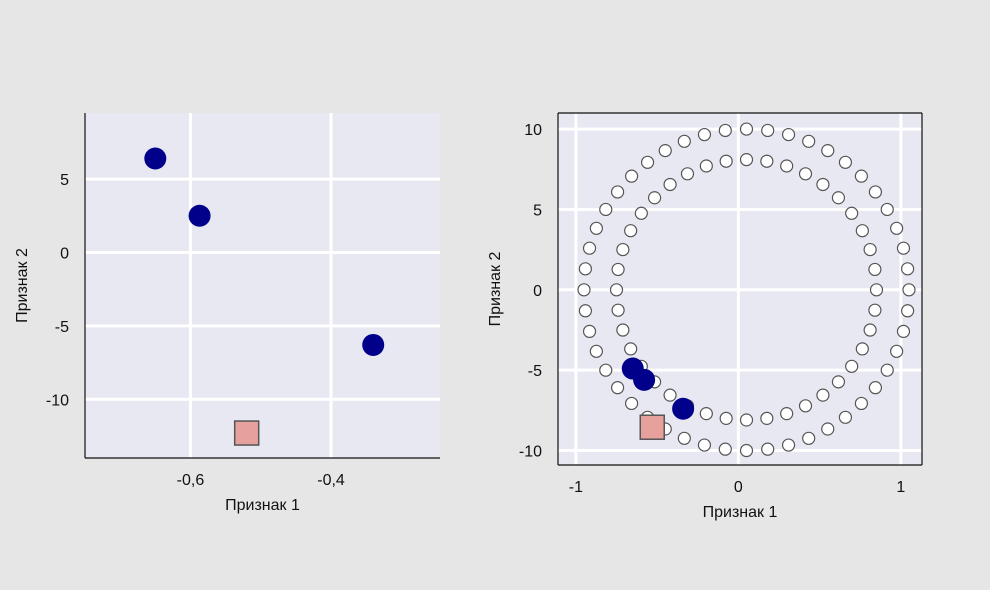  What do you see at coordinates (738, 487) in the screenshot?
I see `x-tick-label: 0` at bounding box center [738, 487].